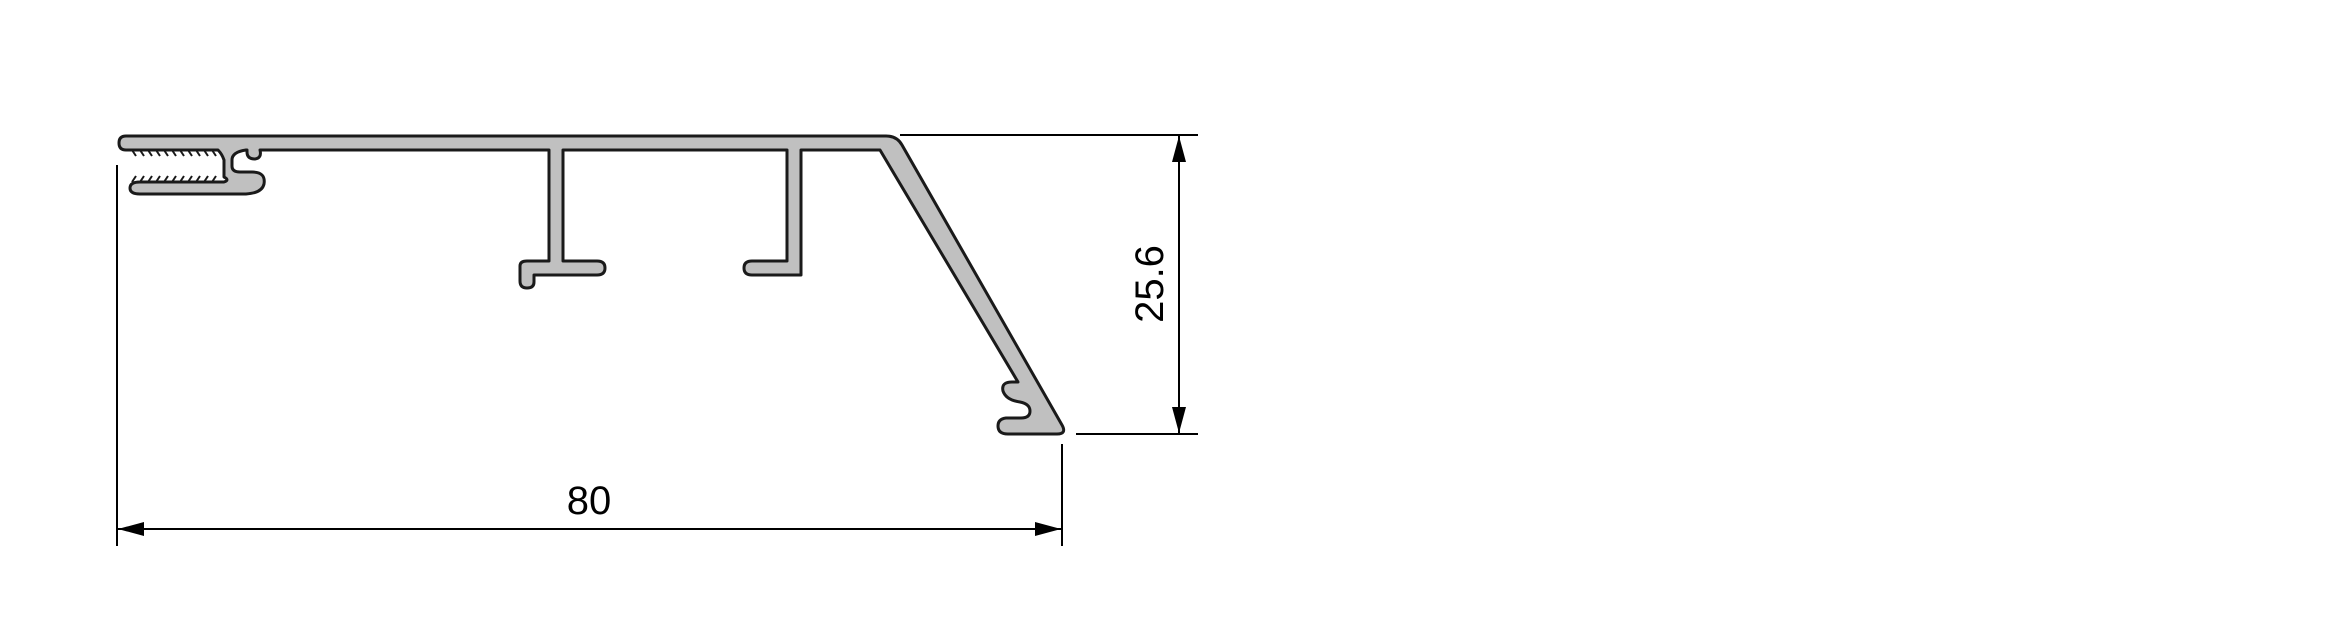 The height and width of the screenshot is (617, 2348). I want to click on width-dimension-label: 80, so click(589, 501).